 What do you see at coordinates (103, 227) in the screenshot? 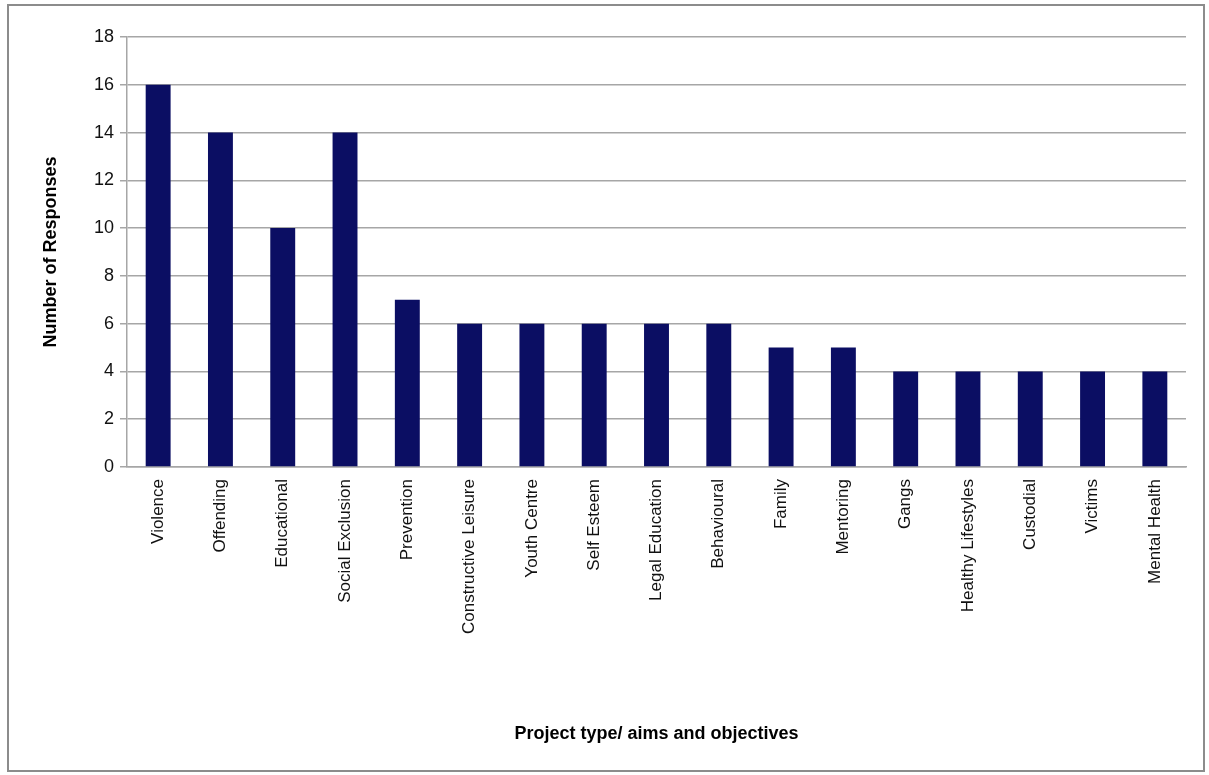
I see `y-tick-label: 10` at bounding box center [103, 227].